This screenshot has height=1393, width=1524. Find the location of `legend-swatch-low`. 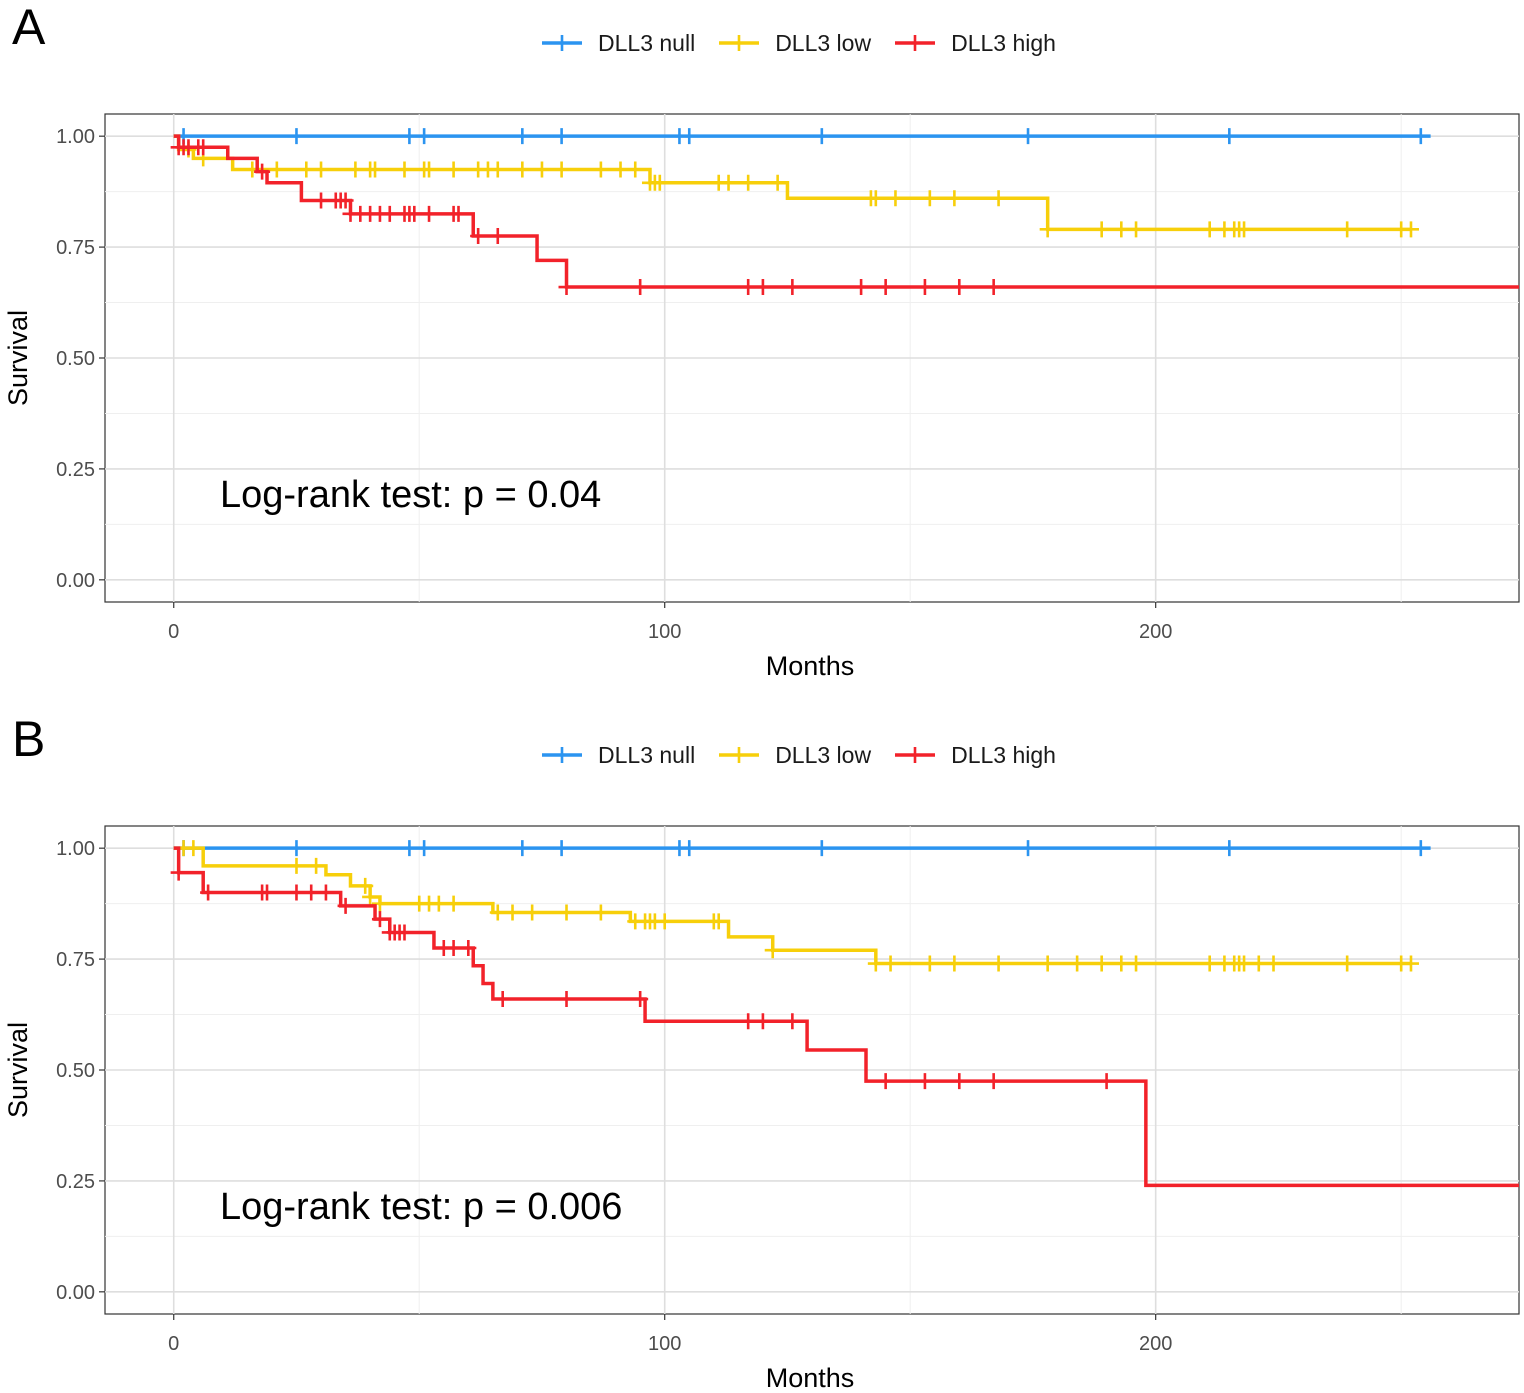

legend-swatch-low is located at coordinates (739, 755).